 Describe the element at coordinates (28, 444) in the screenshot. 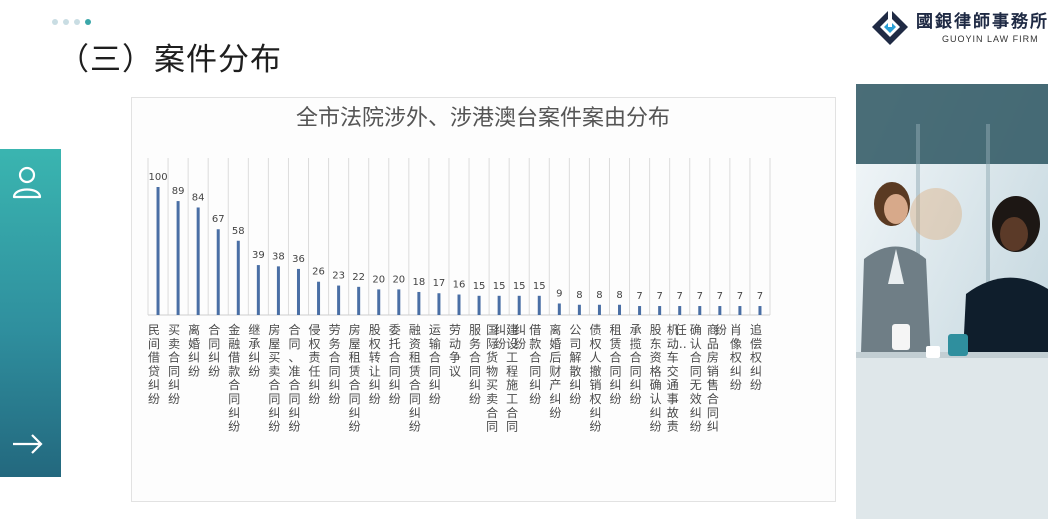

I see `arrow-right-icon` at that location.